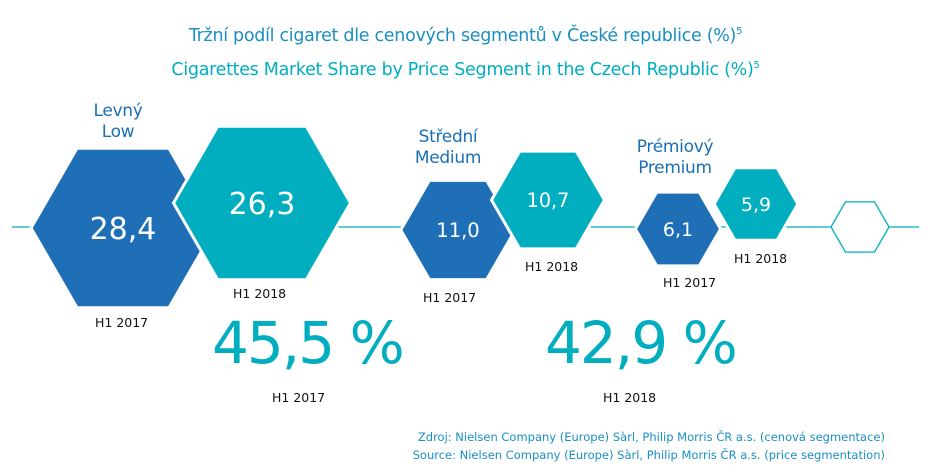 This screenshot has height=476, width=931. I want to click on hexagon-premium-2018, so click(756, 204).